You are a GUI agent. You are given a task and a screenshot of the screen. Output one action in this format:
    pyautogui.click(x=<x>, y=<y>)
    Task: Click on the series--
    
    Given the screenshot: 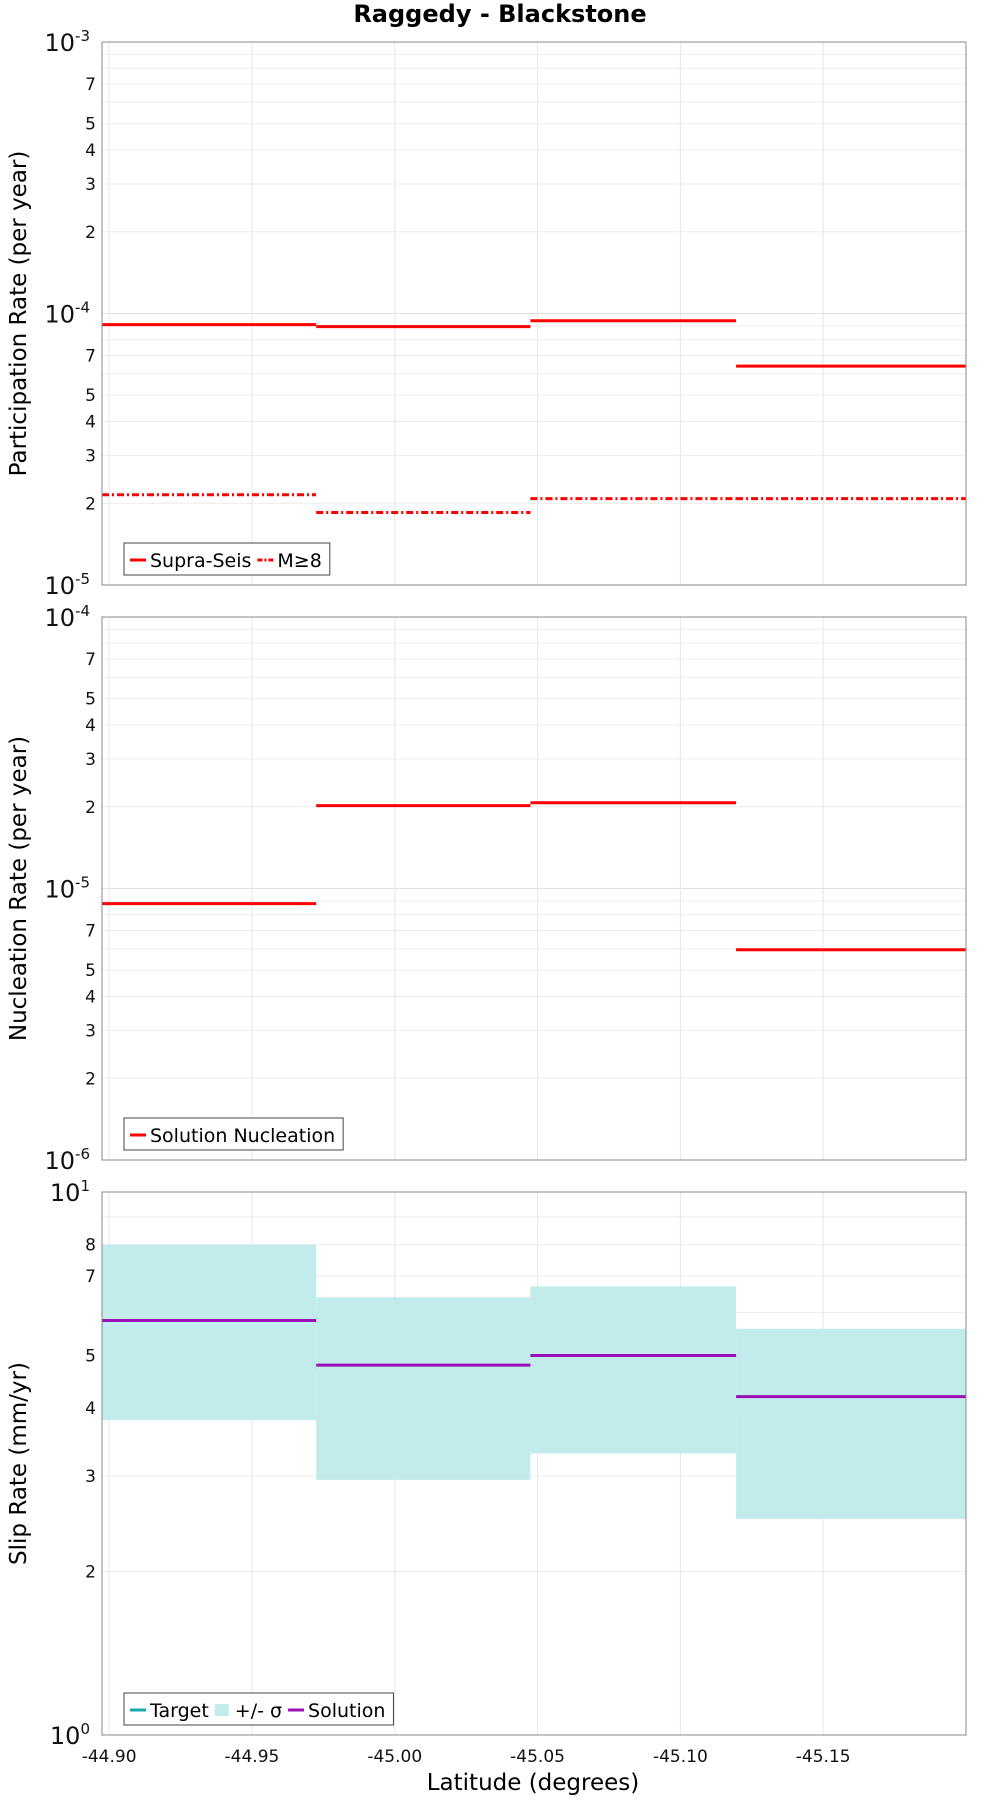 What is the action you would take?
    pyautogui.click(x=534, y=1381)
    